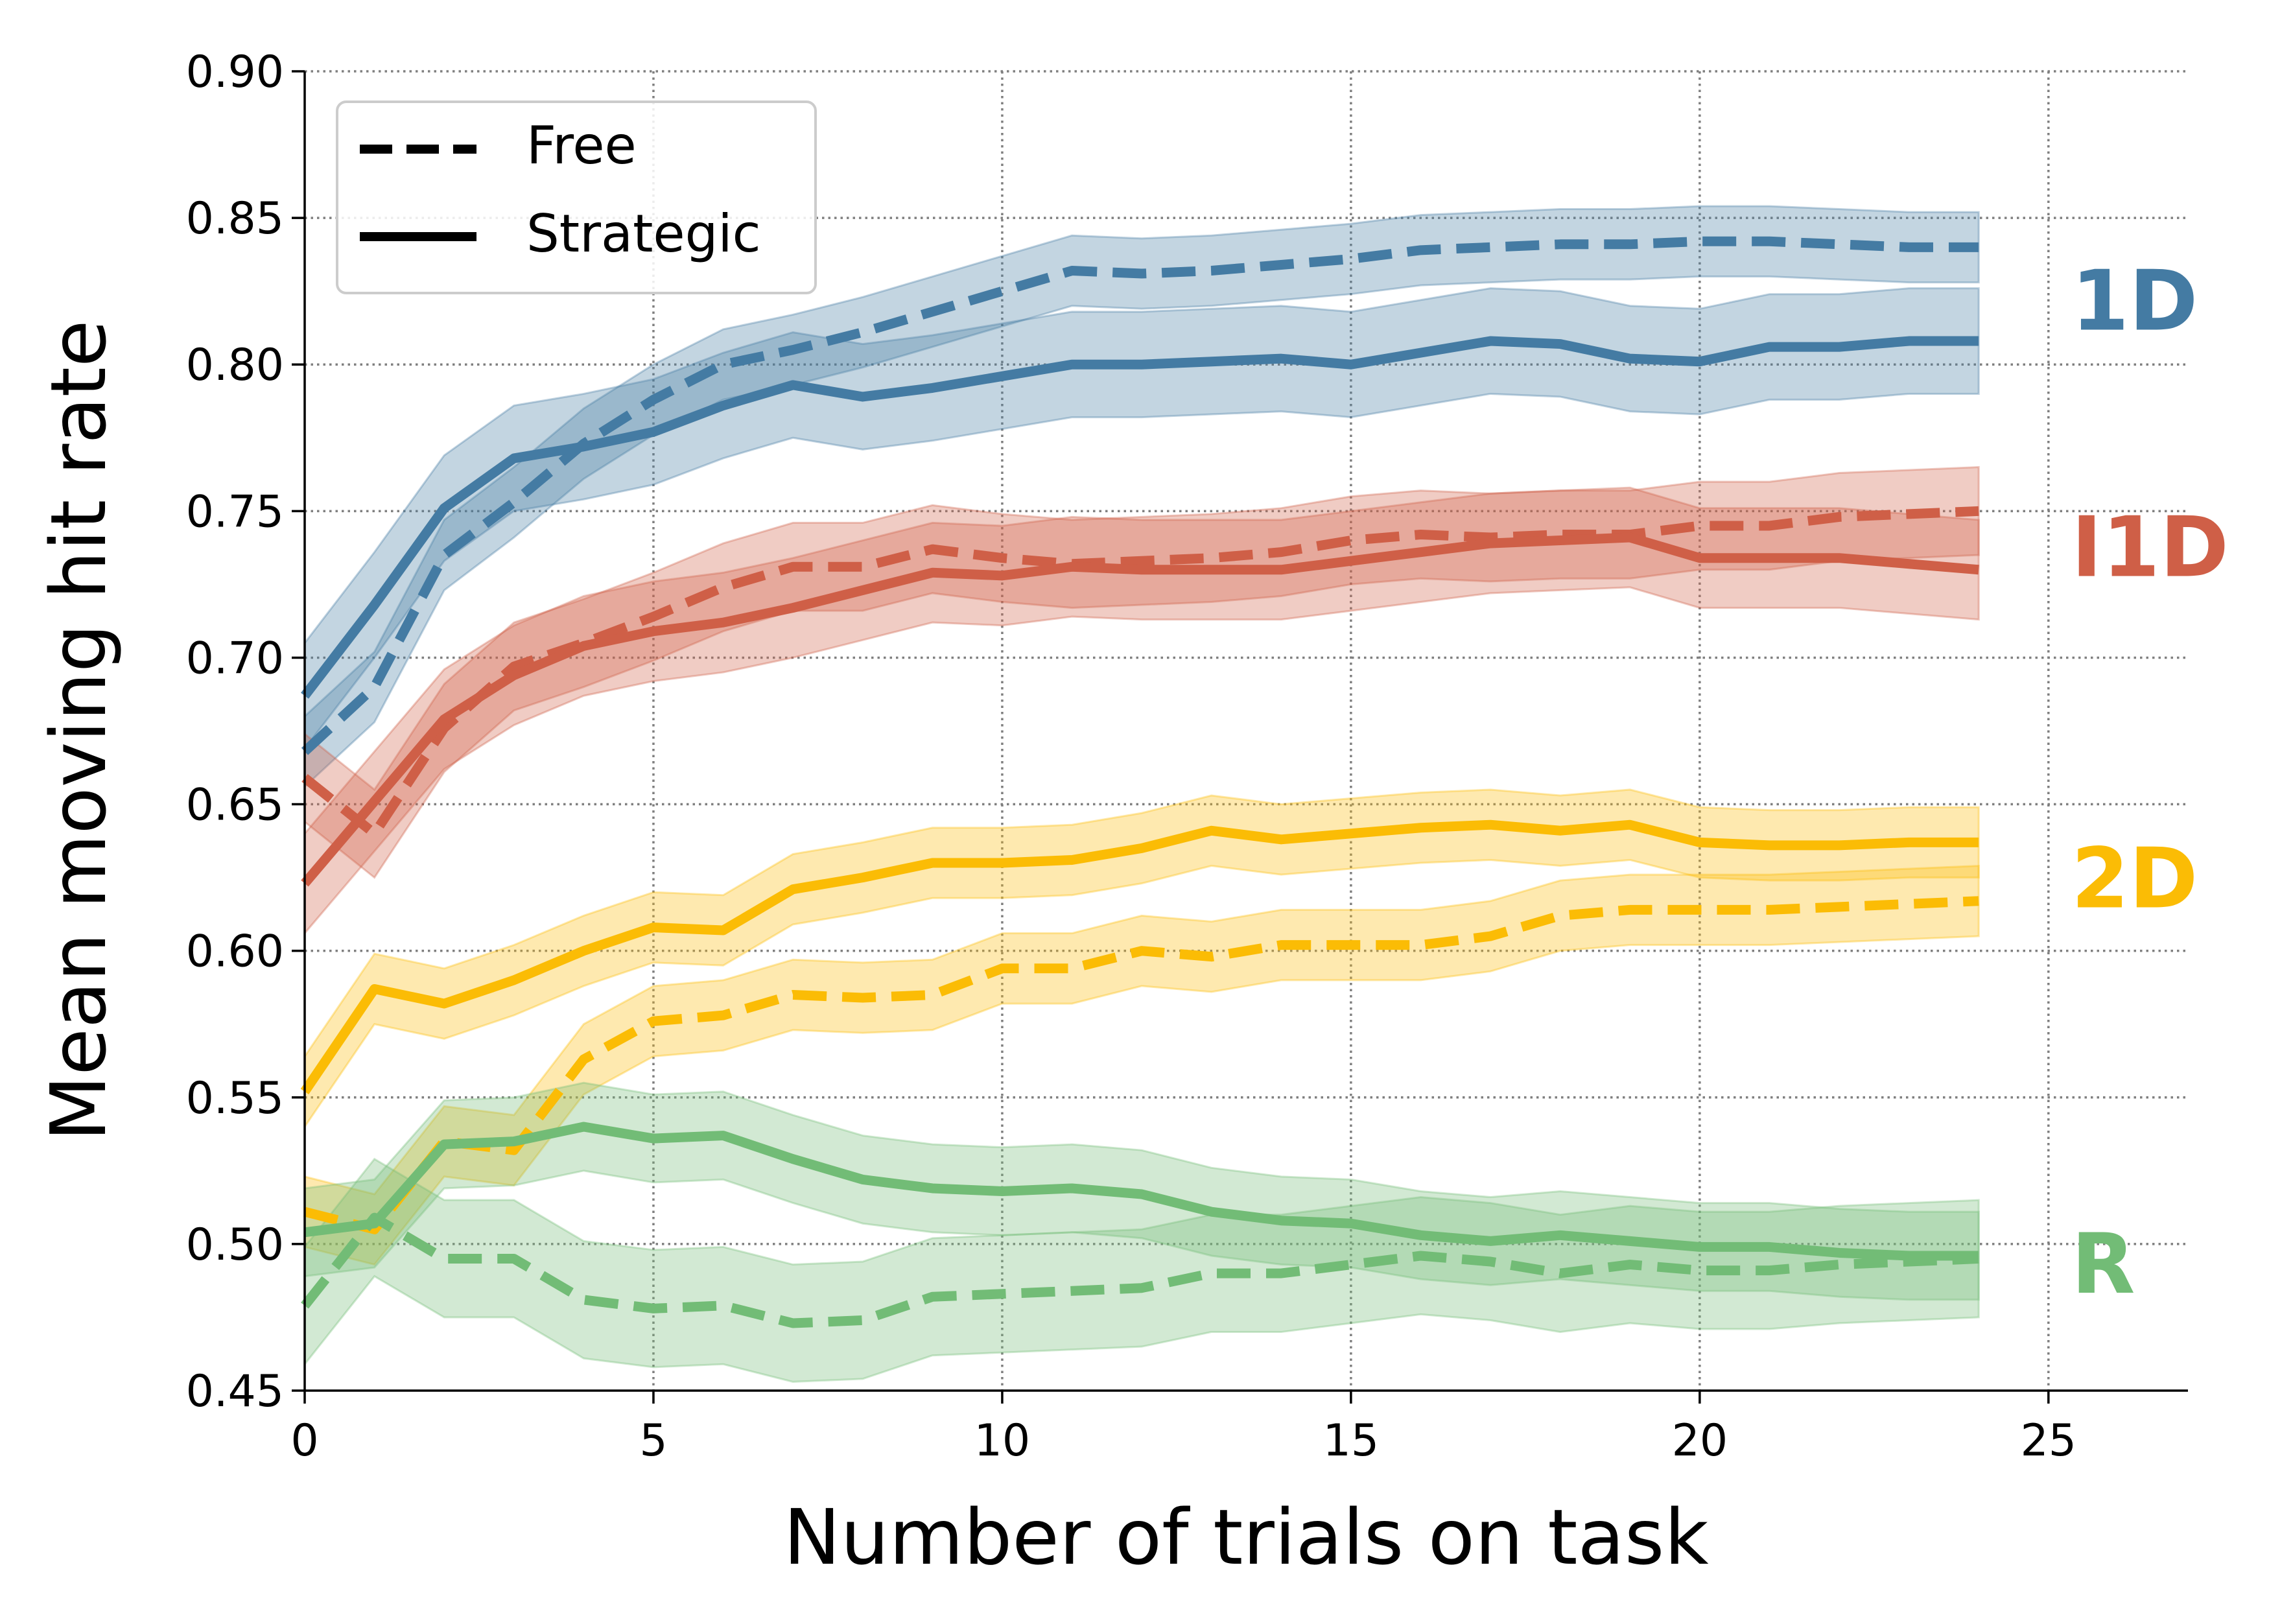  I want to click on line-r-strategic, so click(1141, 1191).